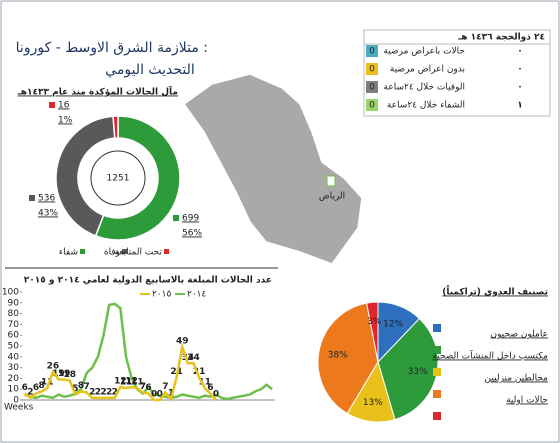 This screenshot has width=560, height=443. Describe the element at coordinates (332, 197) in the screenshot. I see `map-label: الرياض` at that location.